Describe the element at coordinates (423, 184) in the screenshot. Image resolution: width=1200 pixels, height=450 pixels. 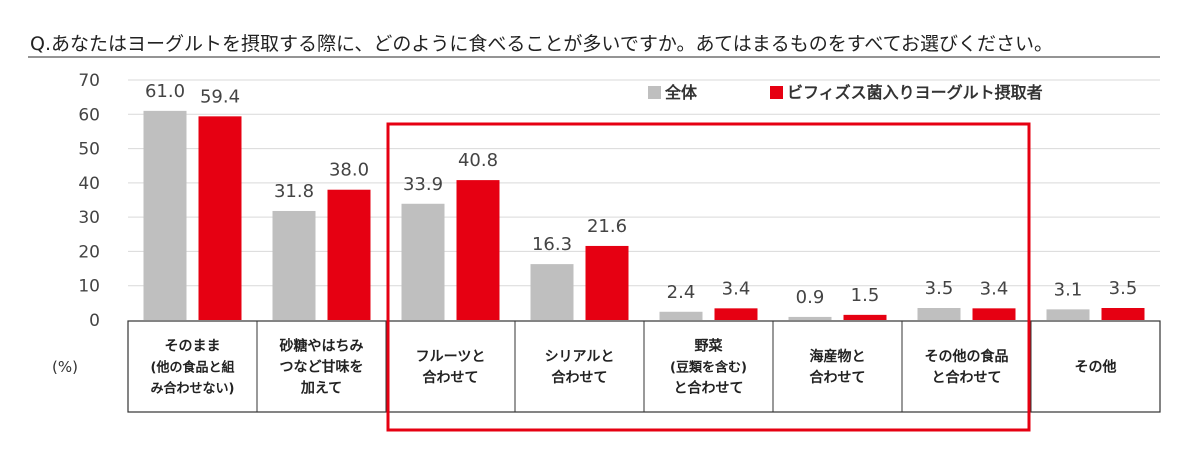
I see `value-label: 33.9` at that location.